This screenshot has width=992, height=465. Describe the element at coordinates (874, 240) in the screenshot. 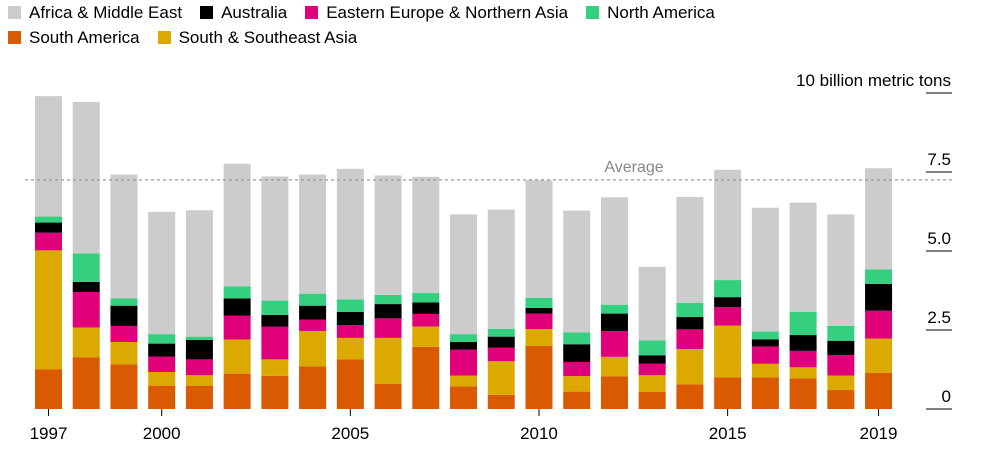

I see `y-axis: 0 2.5 5.0 7.5 10 billion metric tons` at that location.